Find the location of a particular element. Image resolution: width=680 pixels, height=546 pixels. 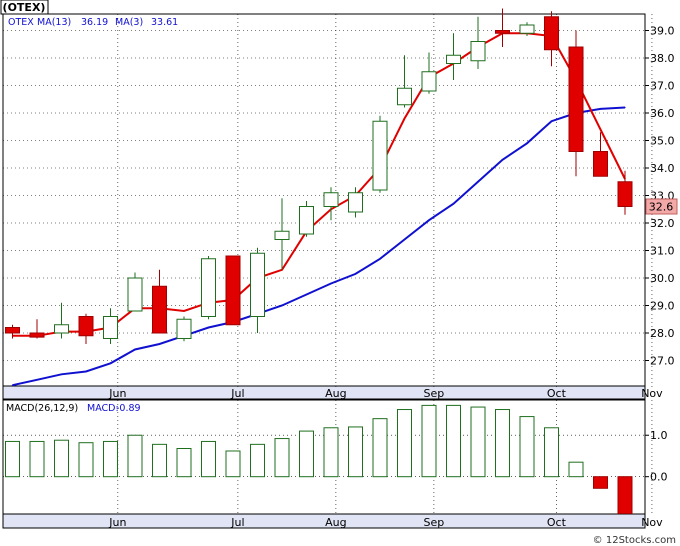

macd-y-tick-label: 1.0 is located at coordinates (659, 435).